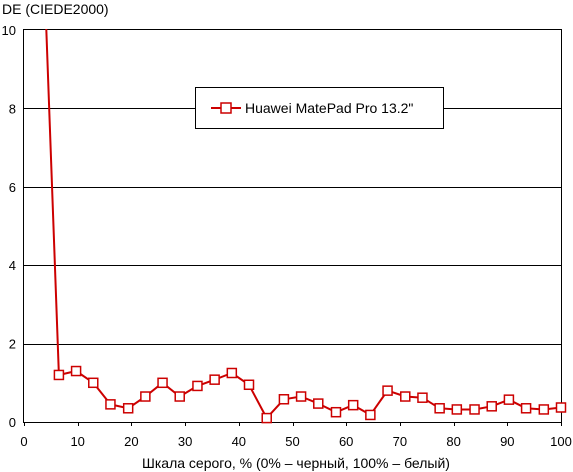 This screenshot has height=472, width=573. Describe the element at coordinates (293, 424) in the screenshot. I see `x-tick-marks` at that location.